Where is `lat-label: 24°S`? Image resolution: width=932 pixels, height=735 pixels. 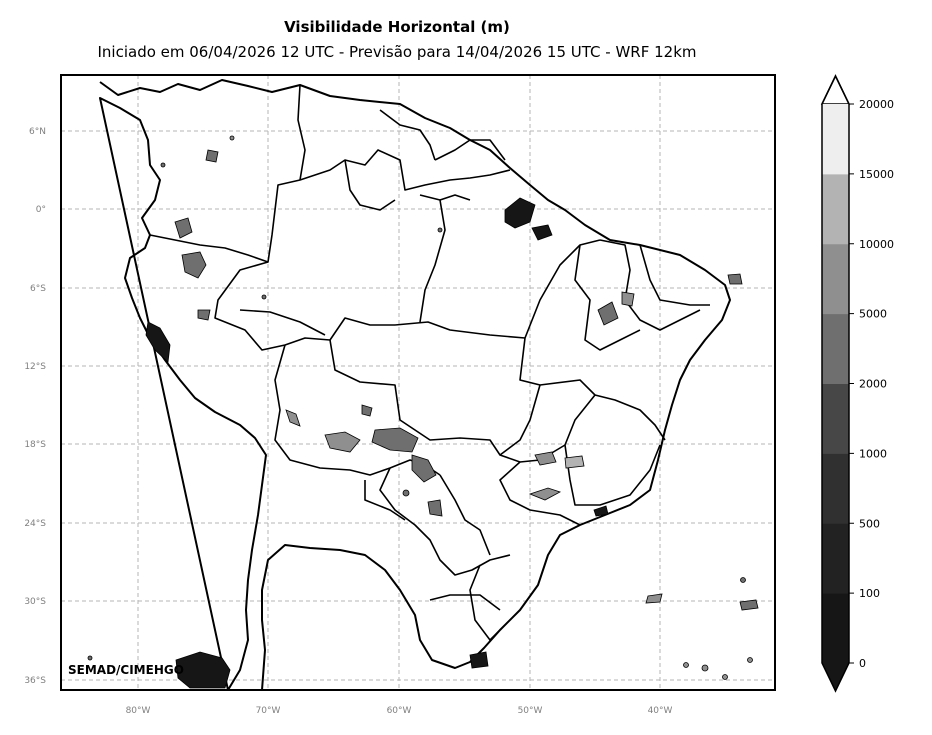 lat-label: 24°S is located at coordinates (35, 524).